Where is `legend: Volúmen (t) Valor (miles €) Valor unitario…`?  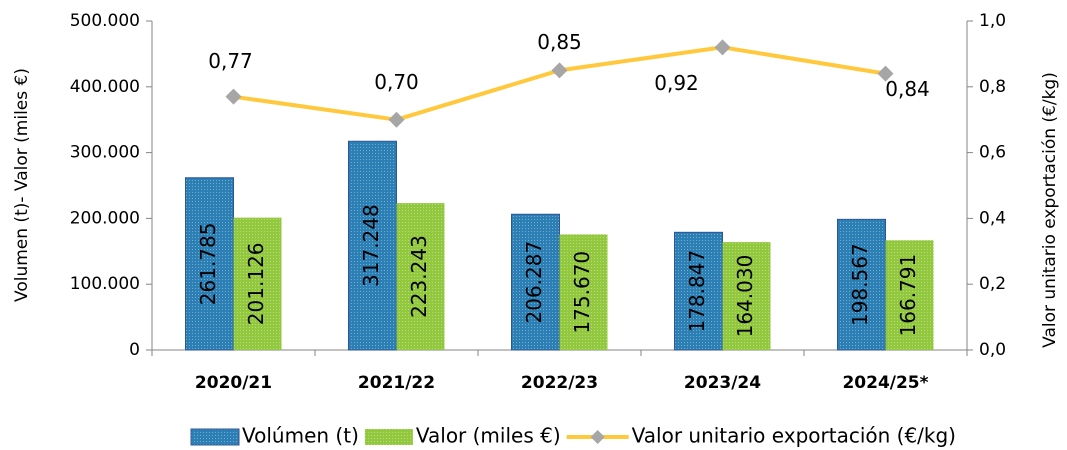 legend: Volúmen (t) Valor (miles €) Valor unitario… is located at coordinates (573, 436).